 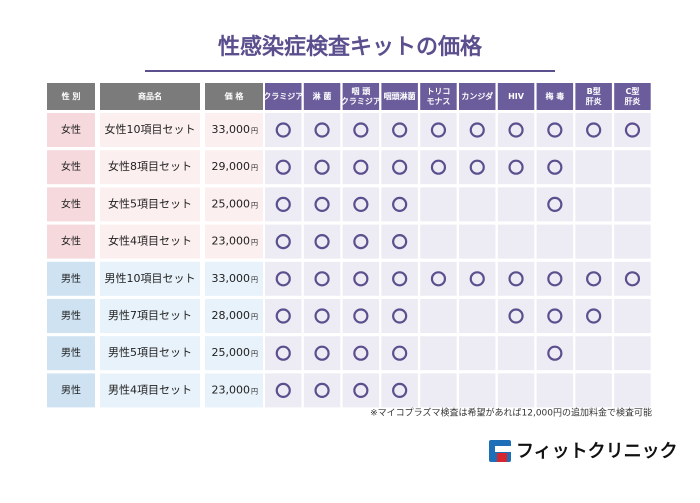 What do you see at coordinates (350, 47) in the screenshot?
I see `title: 性感染症検査キットの価格` at bounding box center [350, 47].